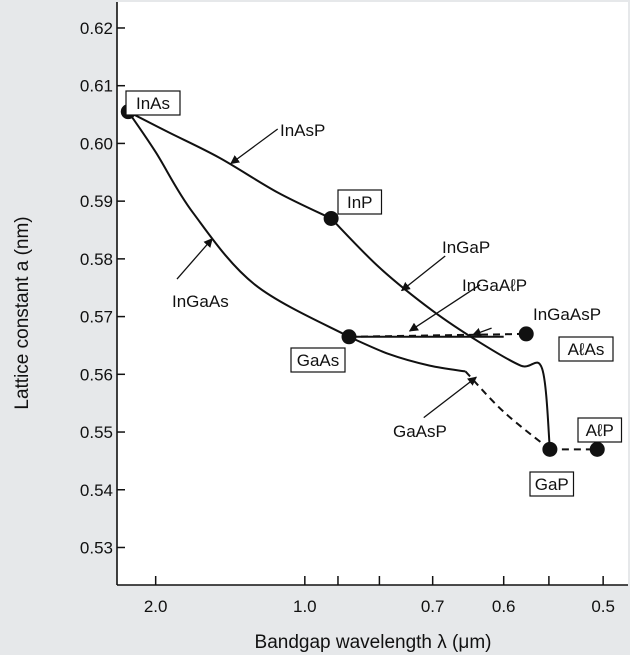 Image resolution: width=630 pixels, height=655 pixels. I want to click on y-tick-label: 0.57, so click(96, 317).